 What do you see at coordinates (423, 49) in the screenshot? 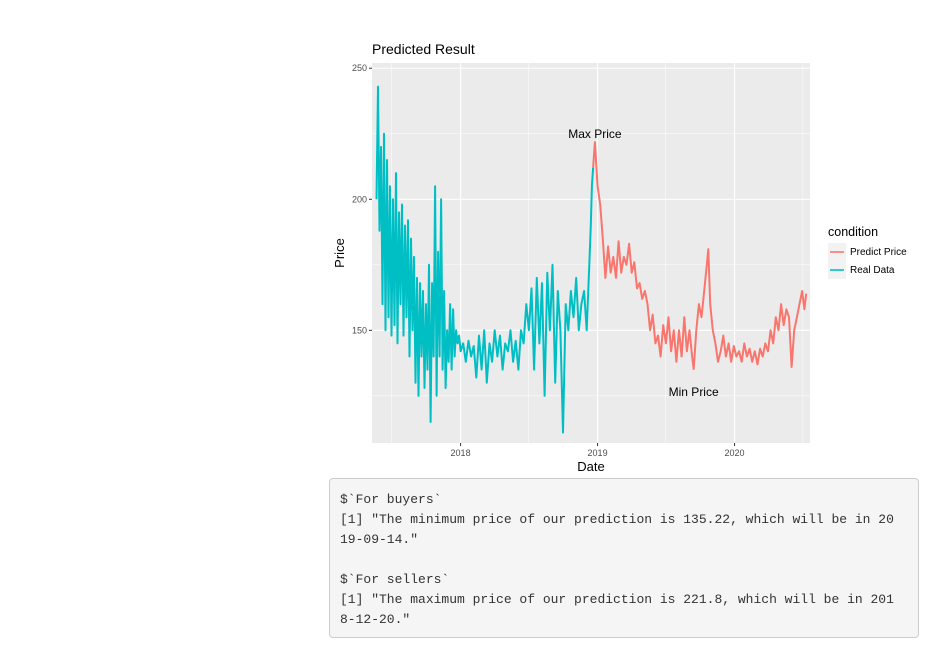
I see `chart-title: Predicted Result` at bounding box center [423, 49].